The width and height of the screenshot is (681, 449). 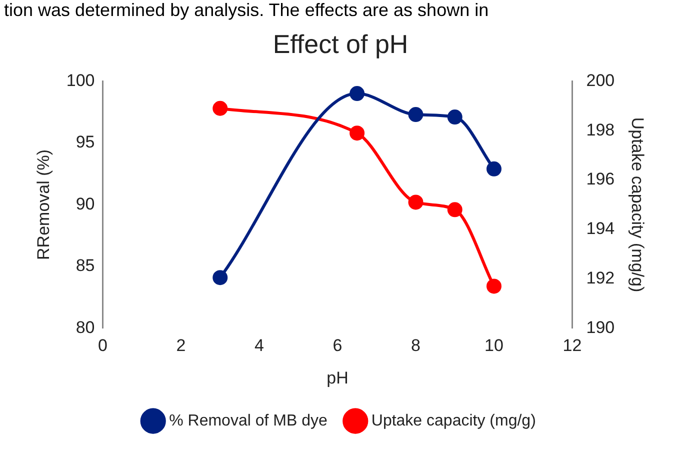 What do you see at coordinates (337, 378) in the screenshot?
I see `x-axis-title: pH` at bounding box center [337, 378].